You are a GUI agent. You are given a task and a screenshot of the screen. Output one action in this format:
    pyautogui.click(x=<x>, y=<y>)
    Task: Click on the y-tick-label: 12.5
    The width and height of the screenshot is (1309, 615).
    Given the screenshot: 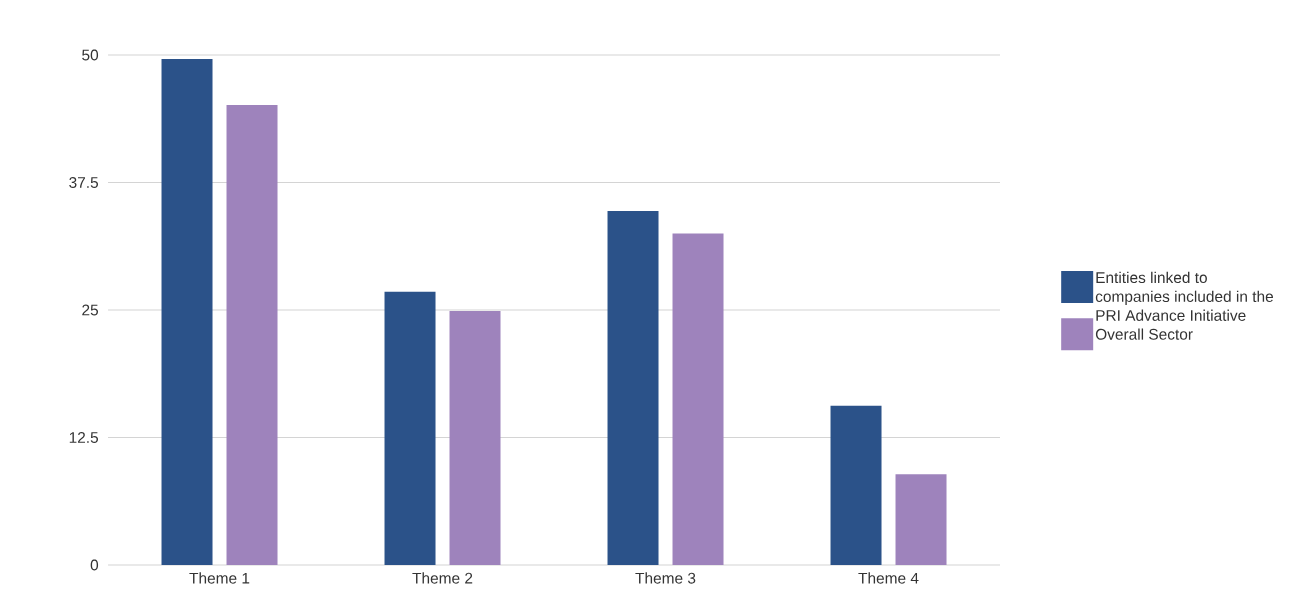 What is the action you would take?
    pyautogui.click(x=84, y=437)
    